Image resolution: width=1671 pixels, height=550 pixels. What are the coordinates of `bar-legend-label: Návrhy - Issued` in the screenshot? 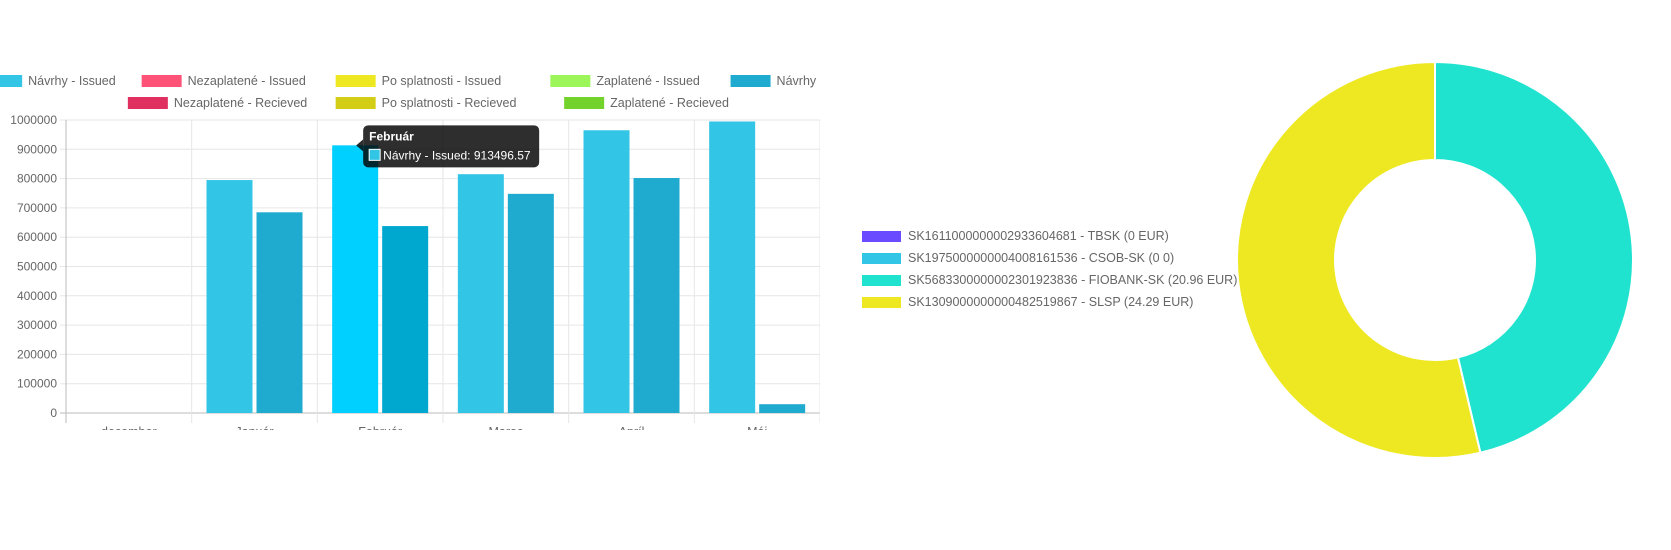 It's located at (72, 81).